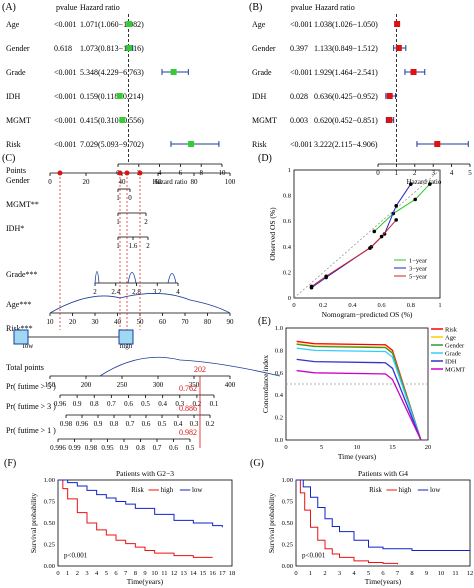 This screenshot has height=588, width=474. Describe the element at coordinates (375, 490) in the screenshot. I see `legend-title: Risk` at that location.